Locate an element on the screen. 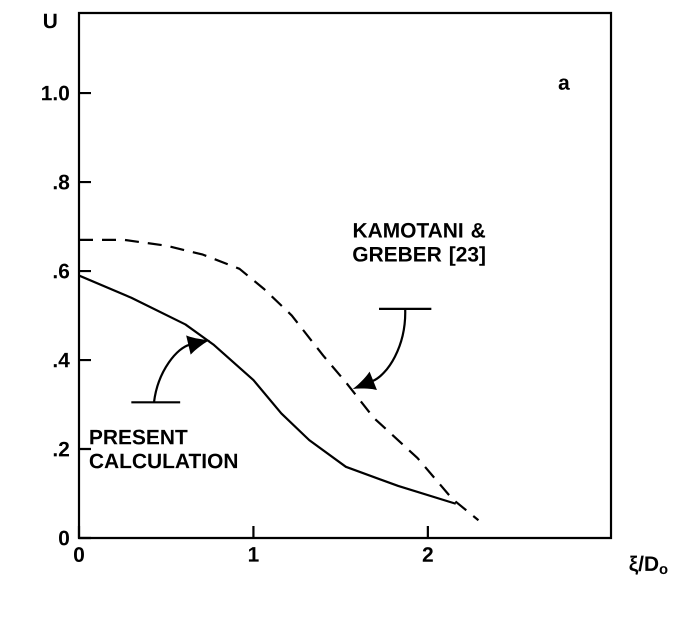 The height and width of the screenshot is (642, 674). annotation: a is located at coordinates (564, 84).